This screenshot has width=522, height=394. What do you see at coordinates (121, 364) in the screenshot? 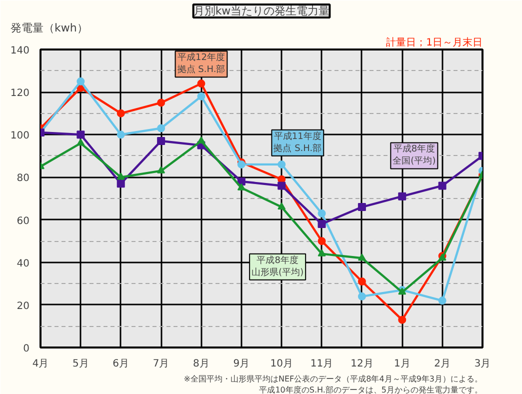
I see `x-tick-label: 6月` at bounding box center [121, 364].